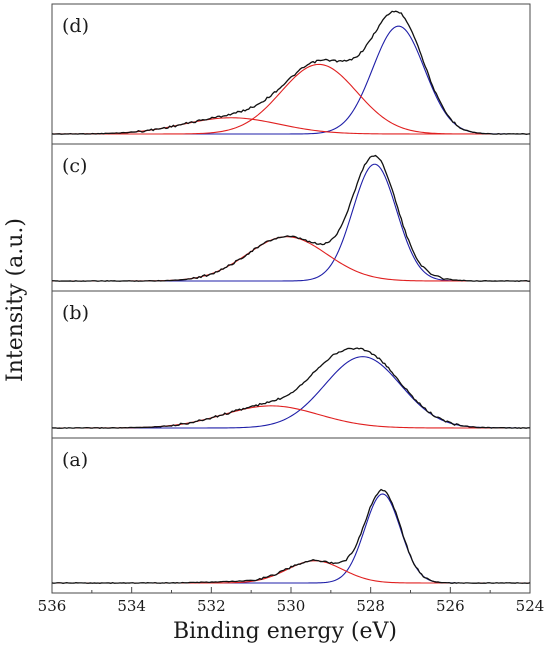 The image size is (550, 655). What do you see at coordinates (291, 606) in the screenshot?
I see `x-tick-label: 530` at bounding box center [291, 606].